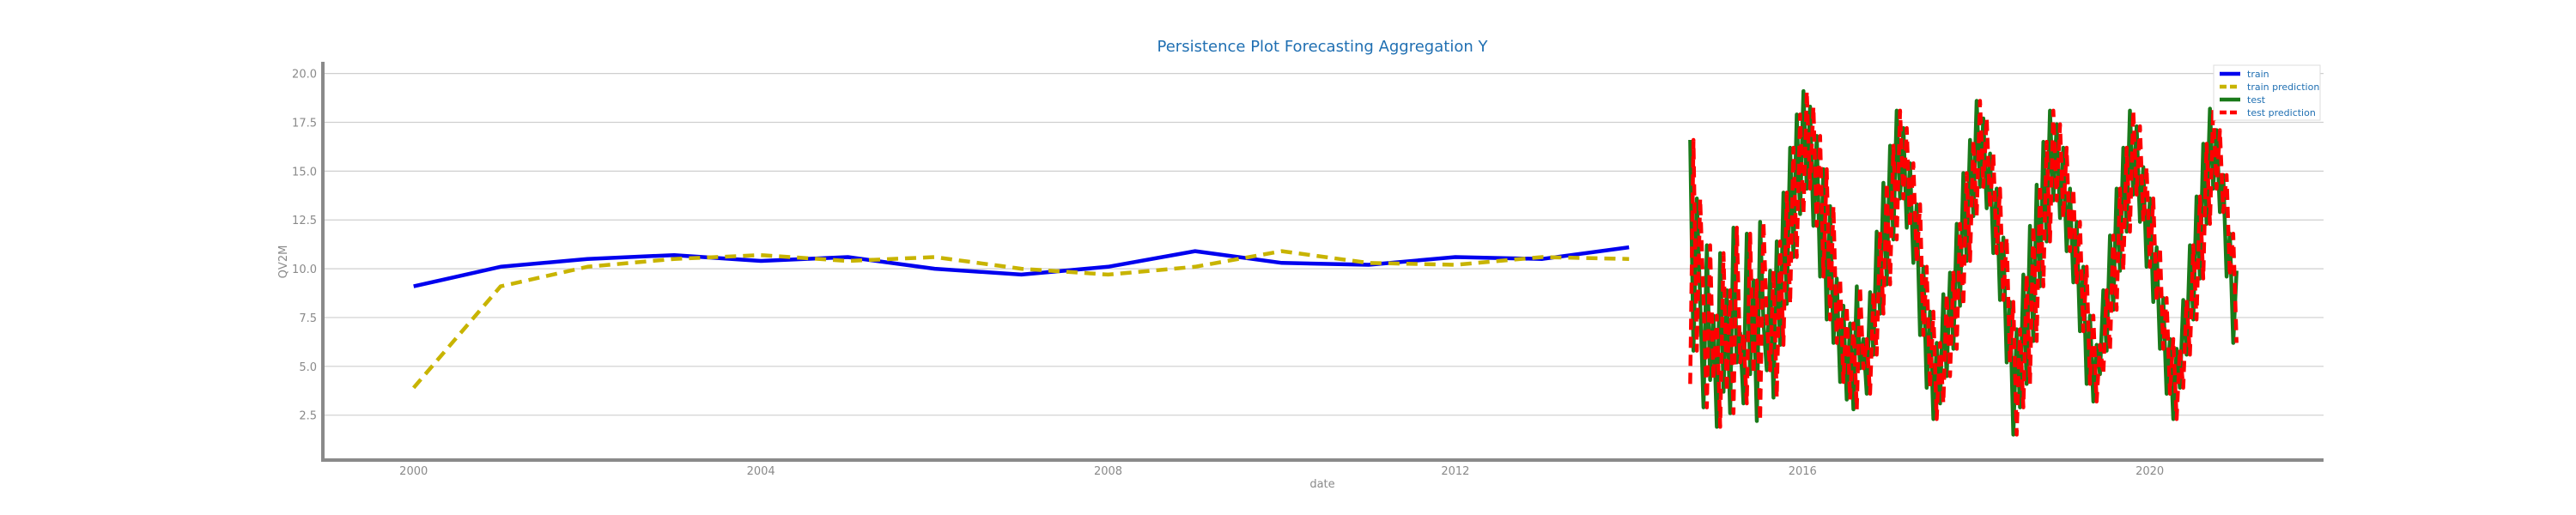 The image size is (2576, 515). I want to click on series-line-train-prediction, so click(1020, 319).